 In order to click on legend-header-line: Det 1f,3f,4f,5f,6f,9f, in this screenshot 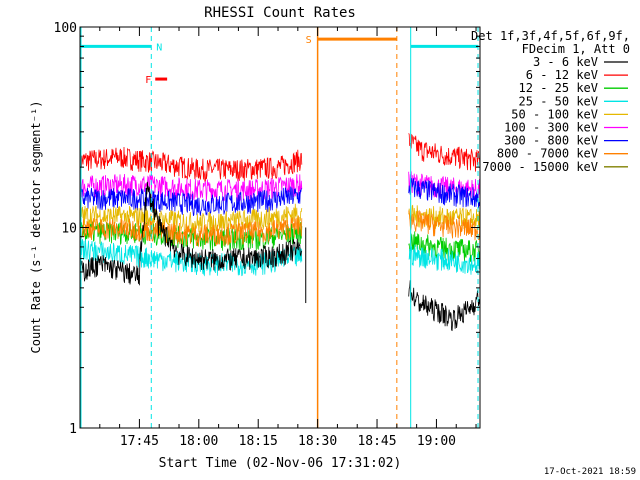, I will do `click(550, 36)`.